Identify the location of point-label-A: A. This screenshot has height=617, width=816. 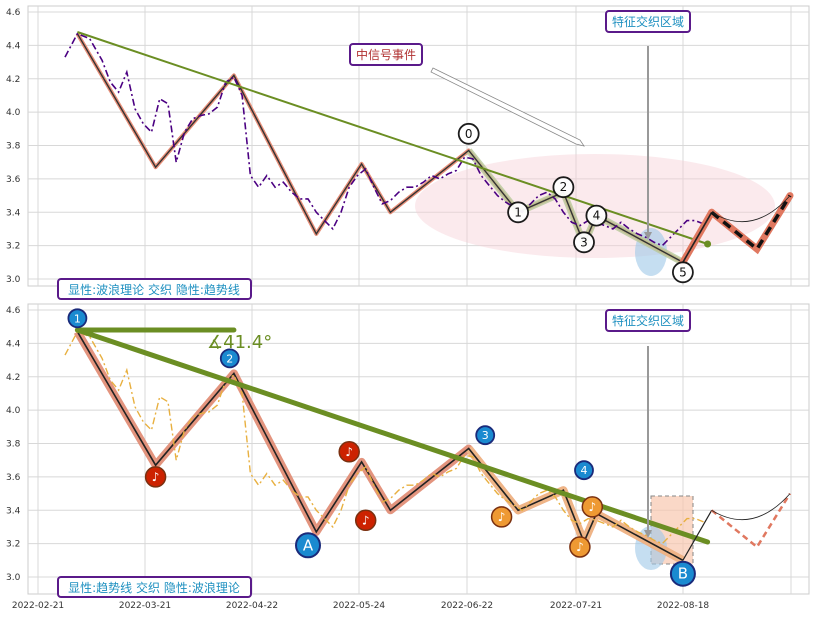
(308, 545).